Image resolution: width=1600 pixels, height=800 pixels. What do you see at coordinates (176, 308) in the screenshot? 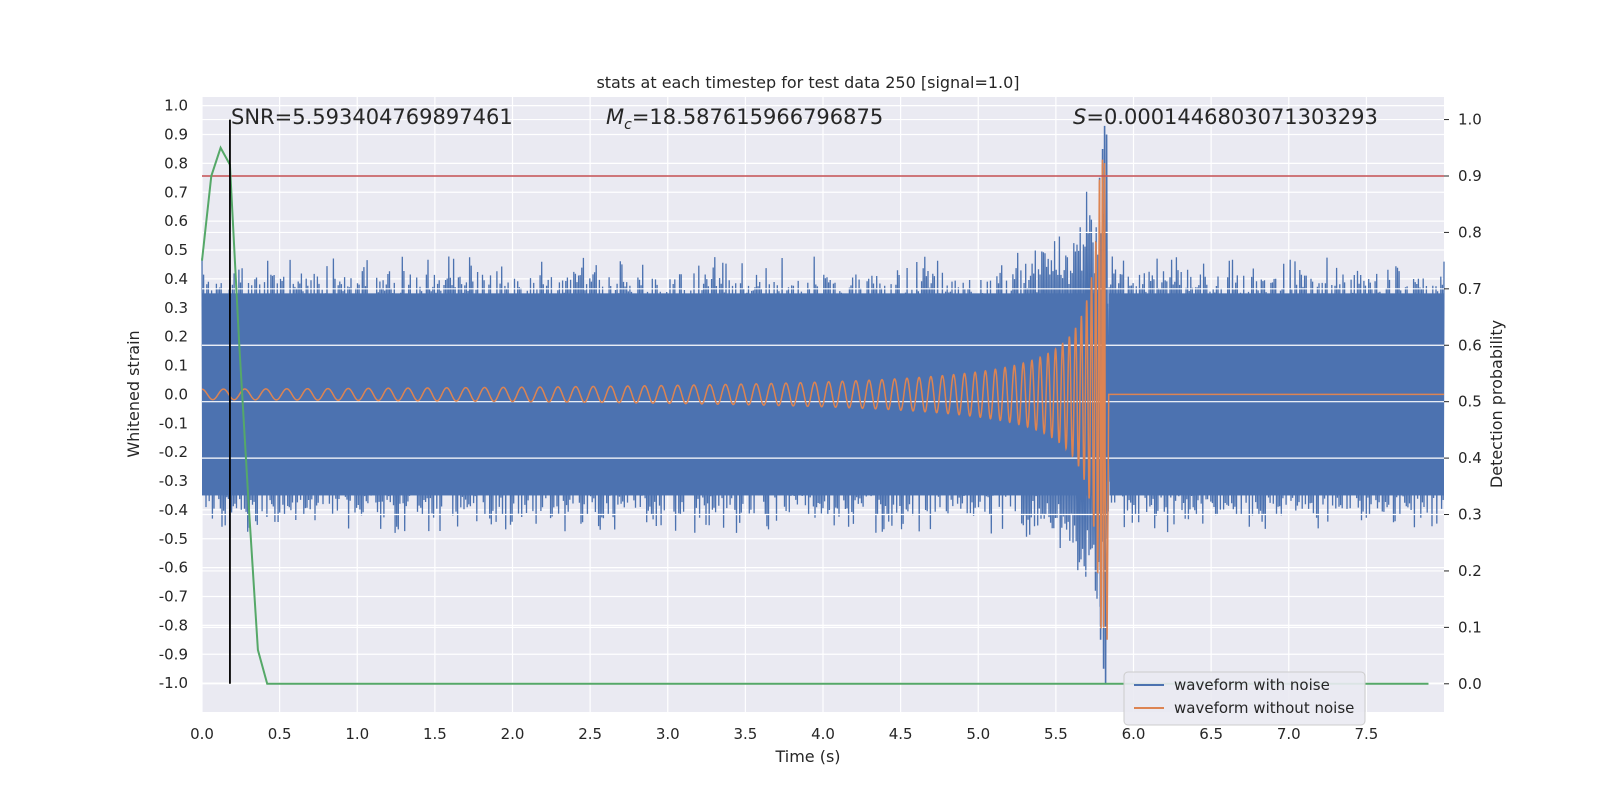
I see `y-tick-label: 0.3` at bounding box center [176, 308].